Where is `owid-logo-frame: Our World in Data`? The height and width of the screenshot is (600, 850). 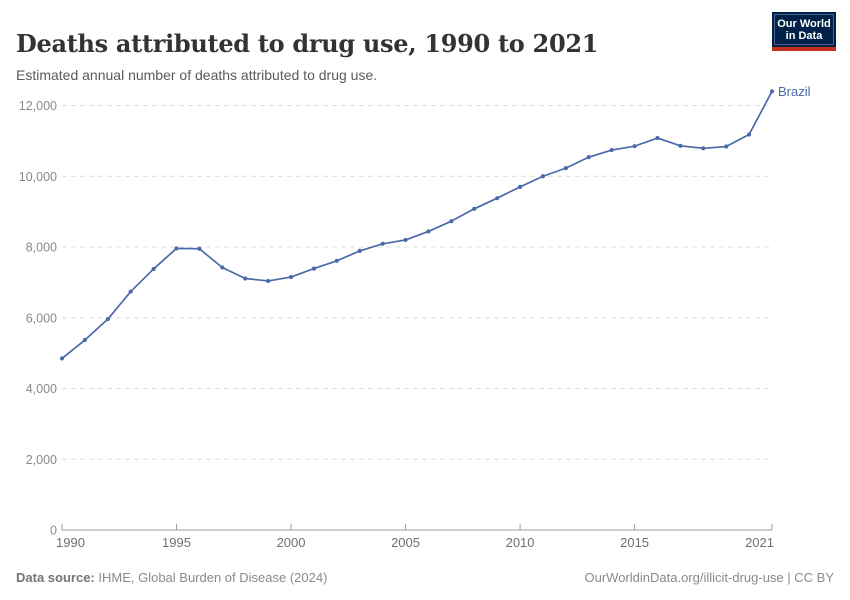
owid-logo-frame: Our World in Data is located at coordinates (804, 29).